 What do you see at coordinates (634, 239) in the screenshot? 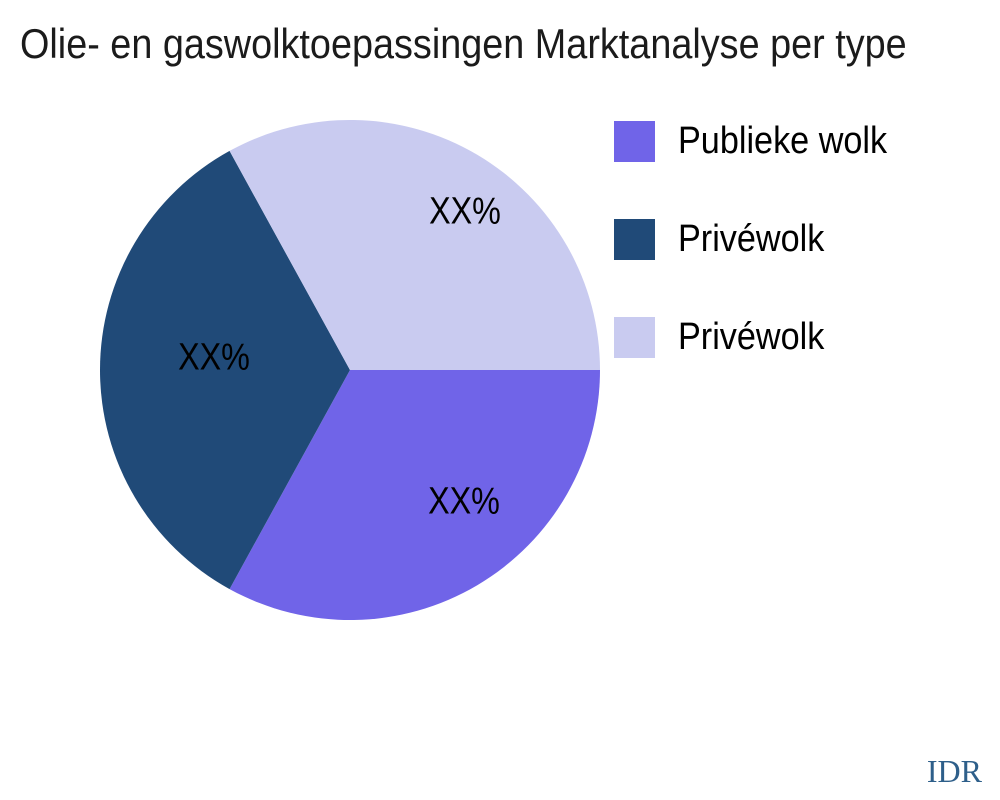
I see `legend-swatch-privewolk-dark` at bounding box center [634, 239].